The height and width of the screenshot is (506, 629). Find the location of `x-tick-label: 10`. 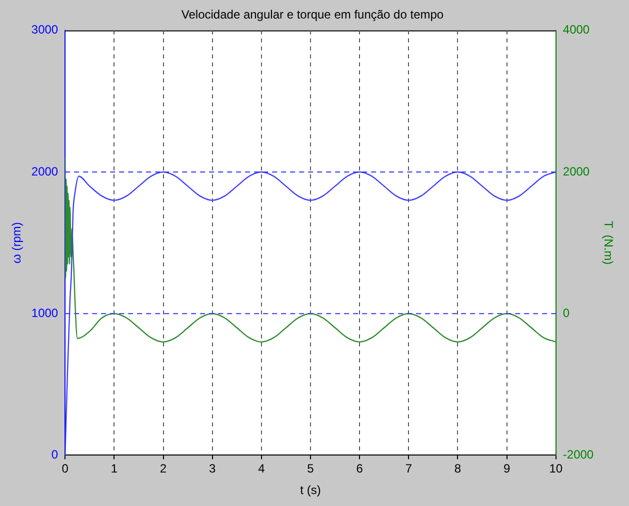

x-tick-label: 10 is located at coordinates (556, 469).